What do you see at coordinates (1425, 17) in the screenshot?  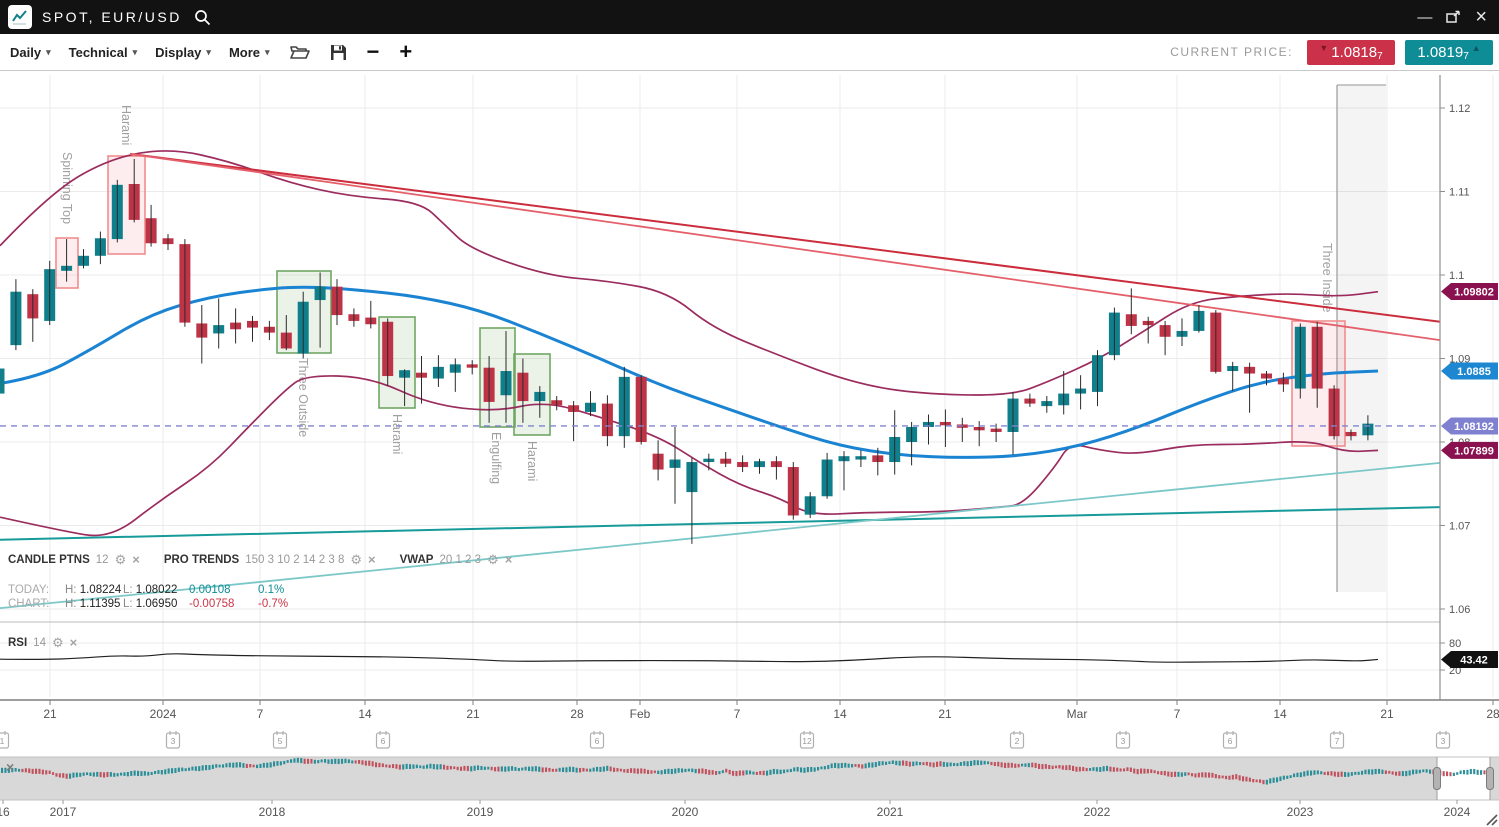 I see `minimize-button: —` at bounding box center [1425, 17].